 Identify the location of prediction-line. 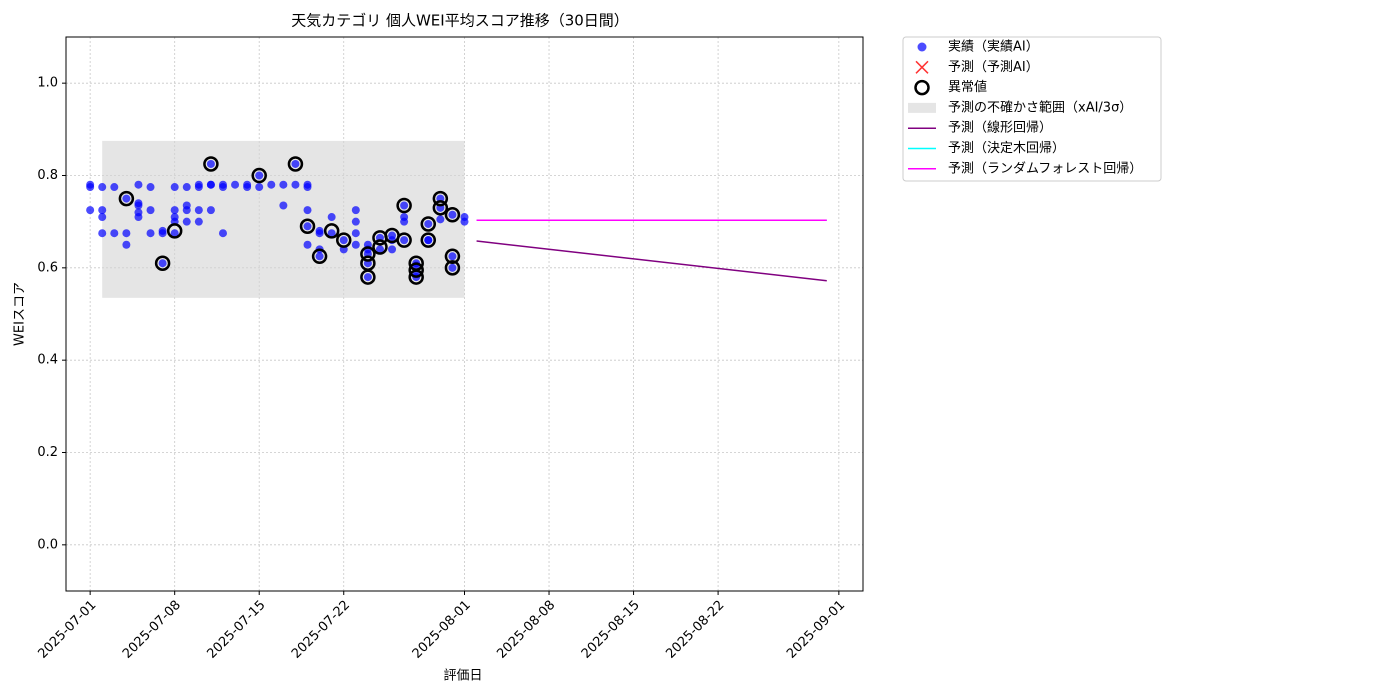
(651, 261).